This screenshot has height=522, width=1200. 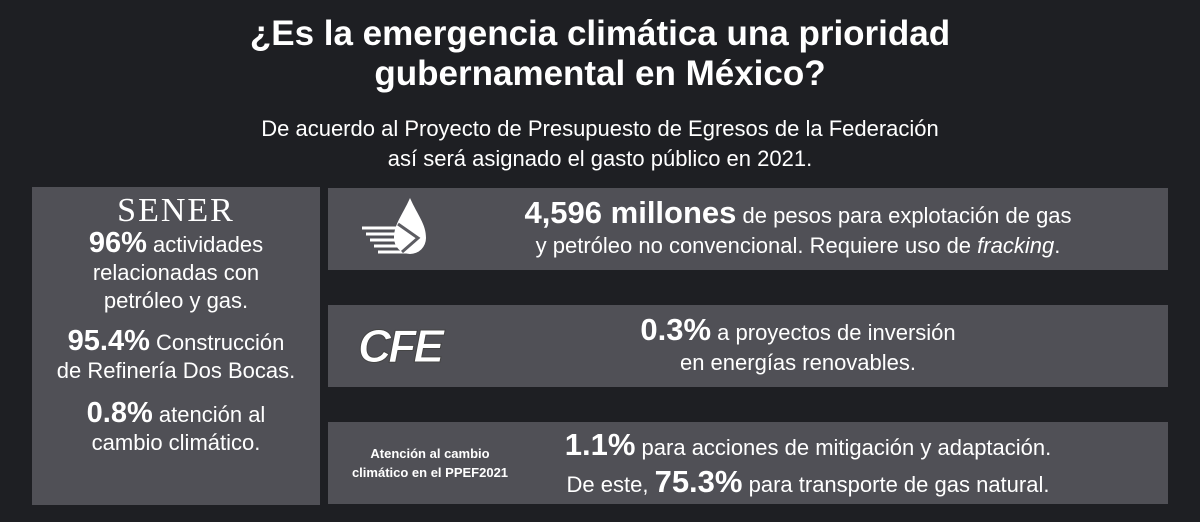 I want to click on card-line: De este,, so click(x=607, y=484).